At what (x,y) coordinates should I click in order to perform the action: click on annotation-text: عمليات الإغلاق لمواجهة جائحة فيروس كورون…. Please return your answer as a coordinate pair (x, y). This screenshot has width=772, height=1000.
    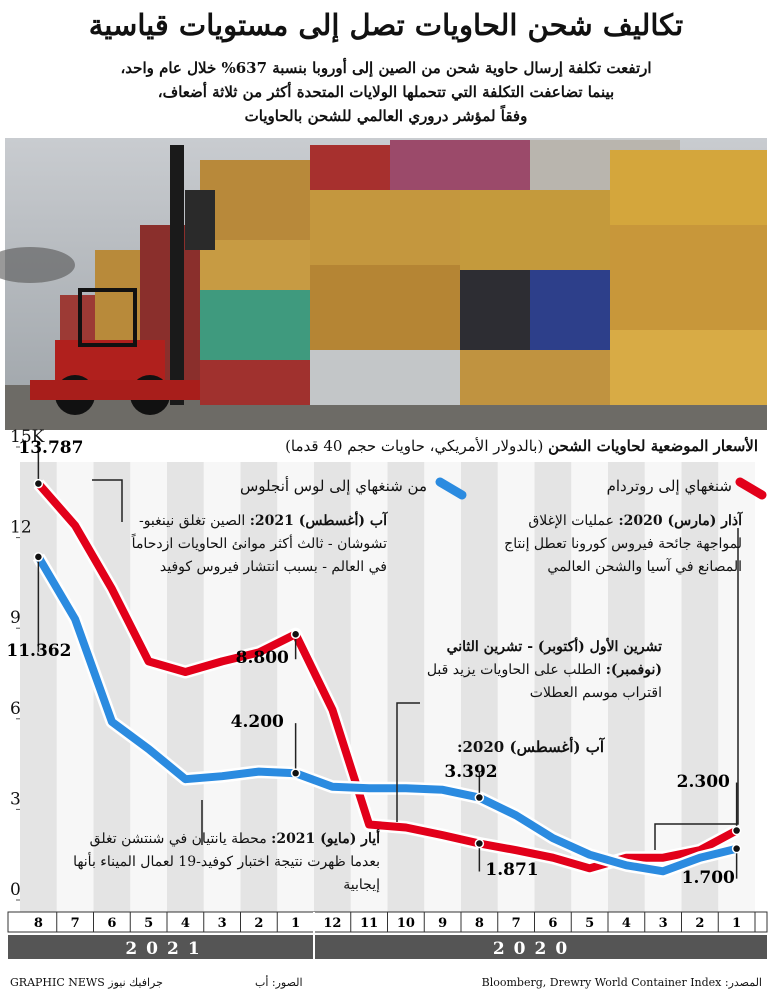
    Looking at the image, I should click on (623, 544).